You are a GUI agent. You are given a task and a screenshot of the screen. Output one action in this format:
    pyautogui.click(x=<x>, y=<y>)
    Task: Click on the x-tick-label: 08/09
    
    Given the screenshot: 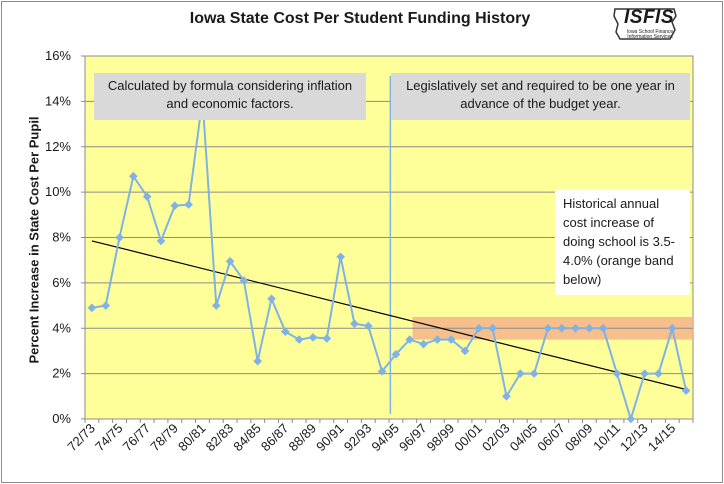 What is the action you would take?
    pyautogui.click(x=579, y=438)
    